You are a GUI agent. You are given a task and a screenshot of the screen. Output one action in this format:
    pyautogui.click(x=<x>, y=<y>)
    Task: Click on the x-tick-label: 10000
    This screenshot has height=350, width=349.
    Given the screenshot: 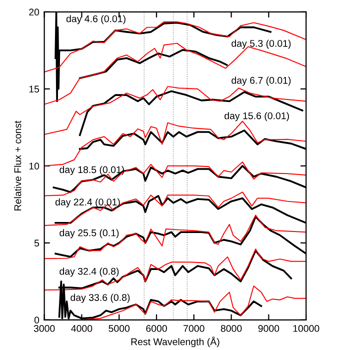 What is the action you would take?
    pyautogui.click(x=306, y=328)
    